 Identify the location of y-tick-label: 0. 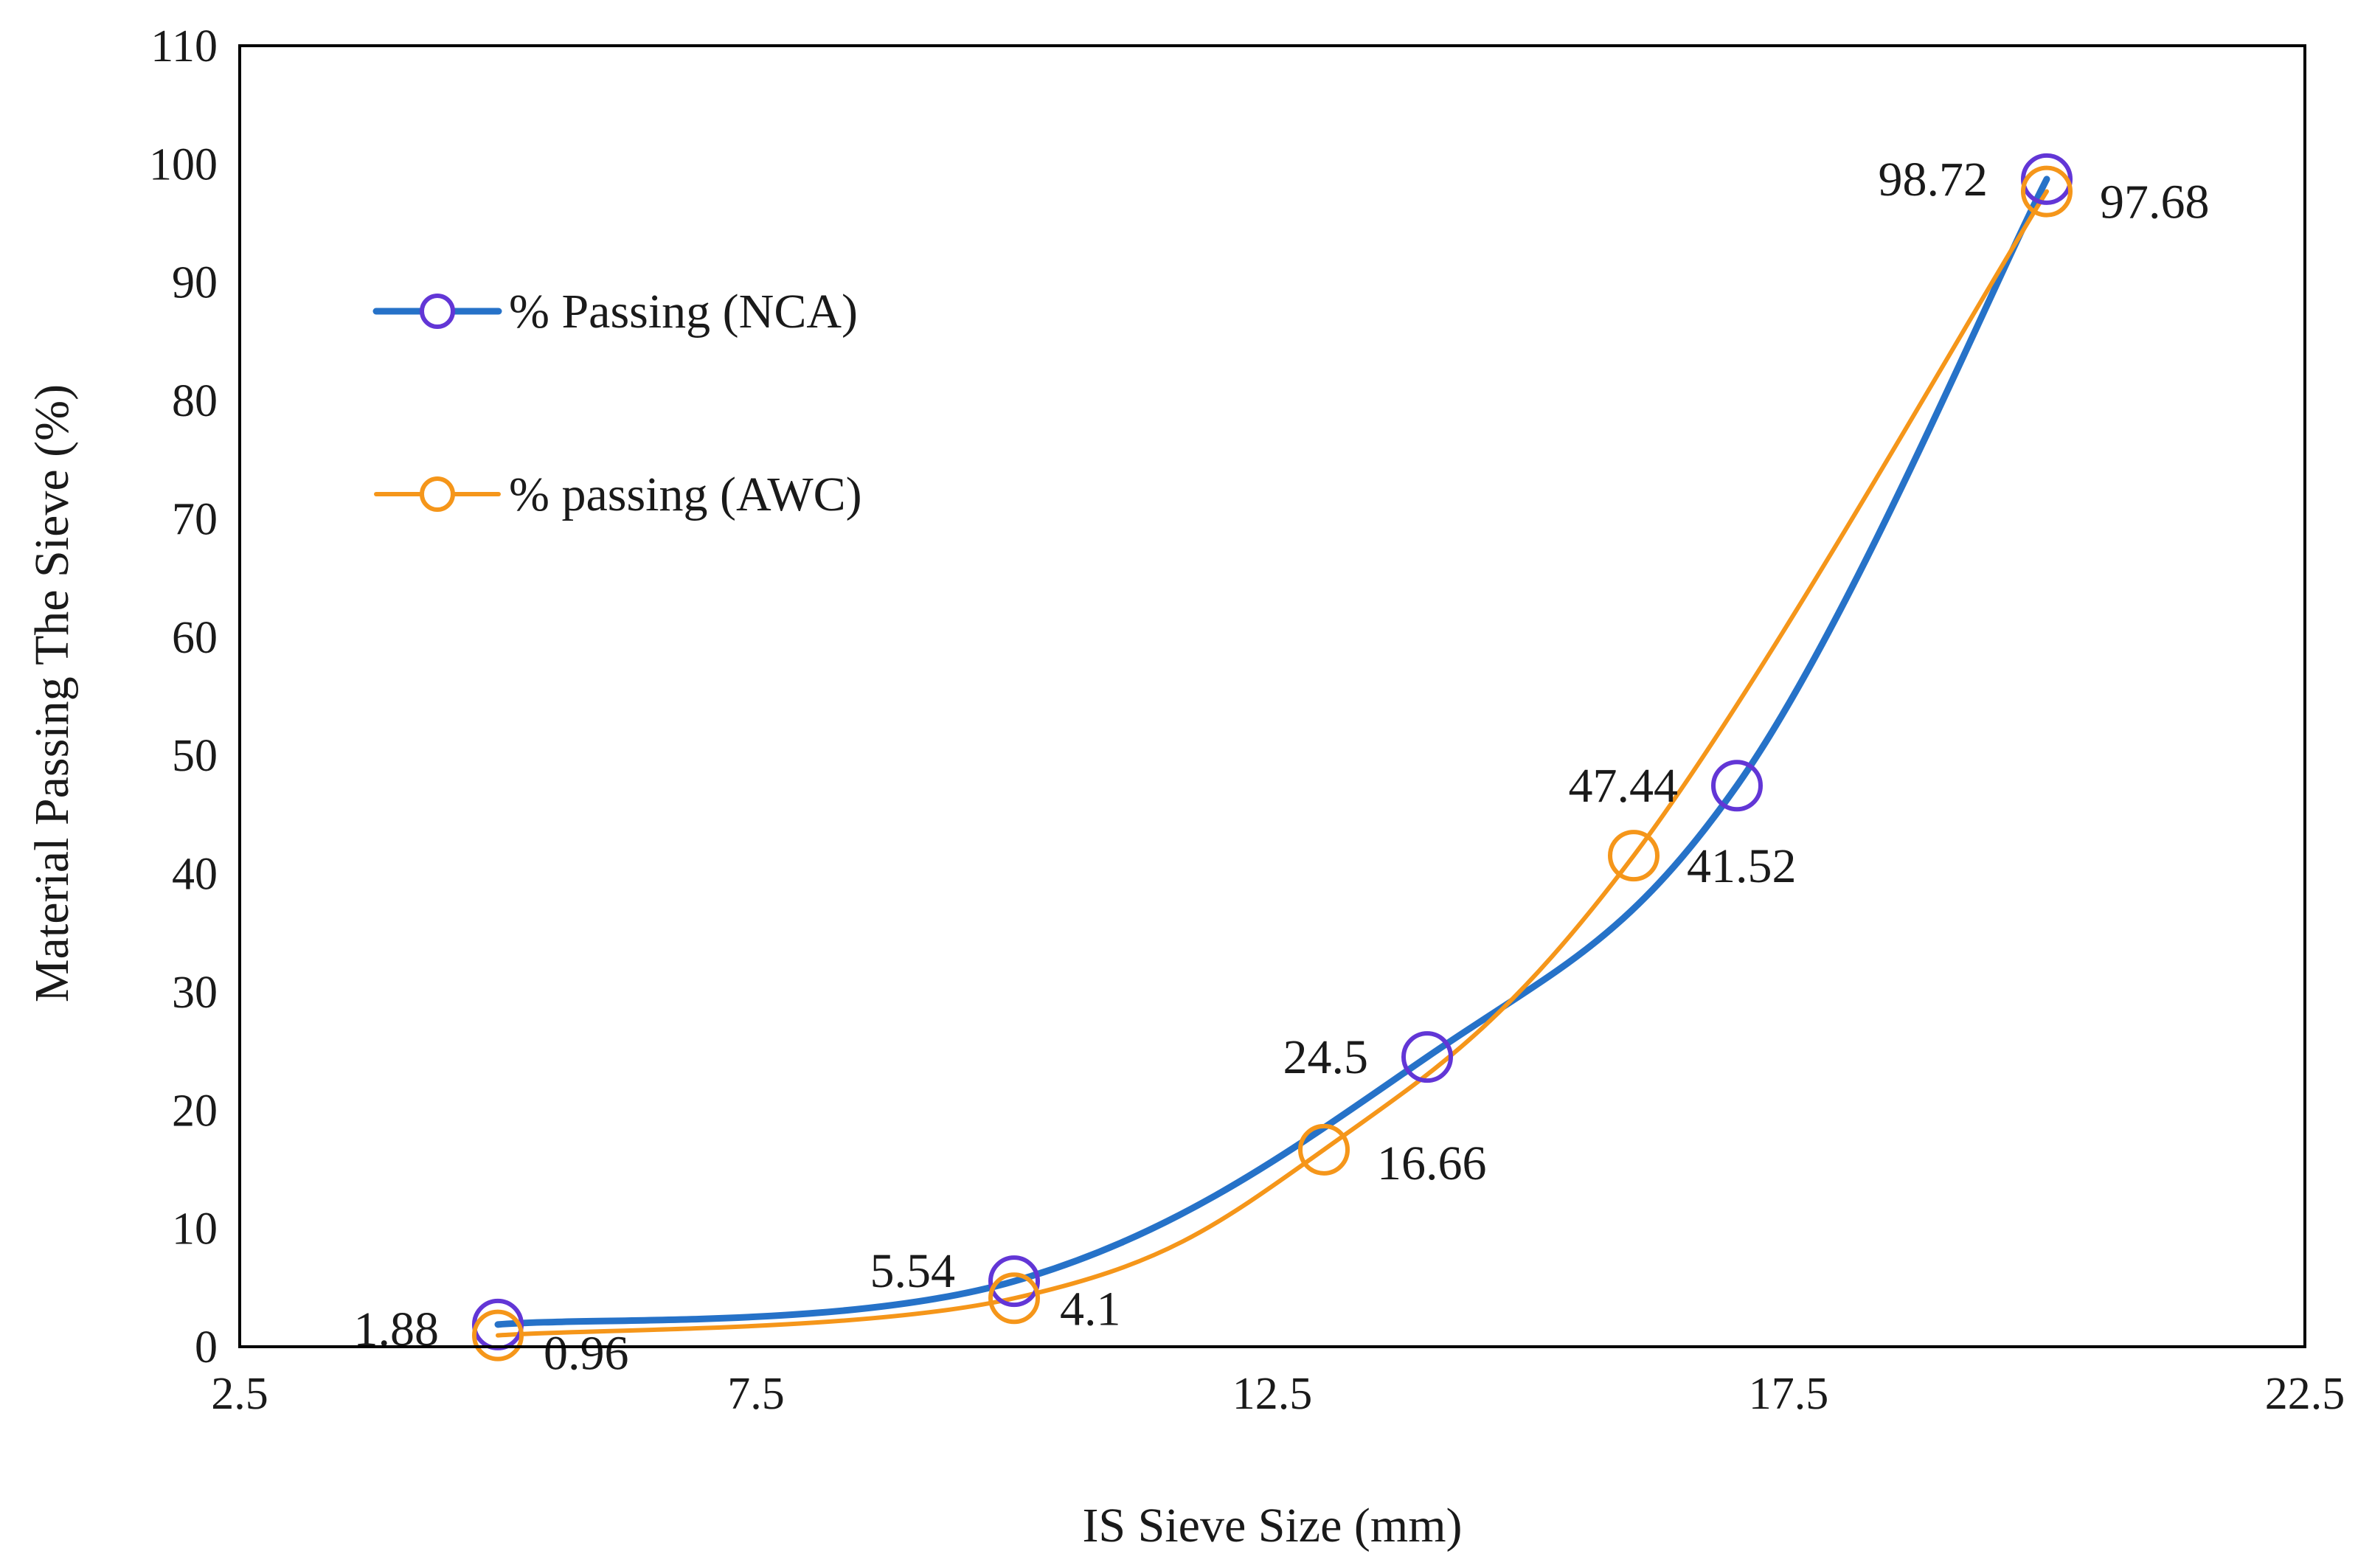
(206, 1347).